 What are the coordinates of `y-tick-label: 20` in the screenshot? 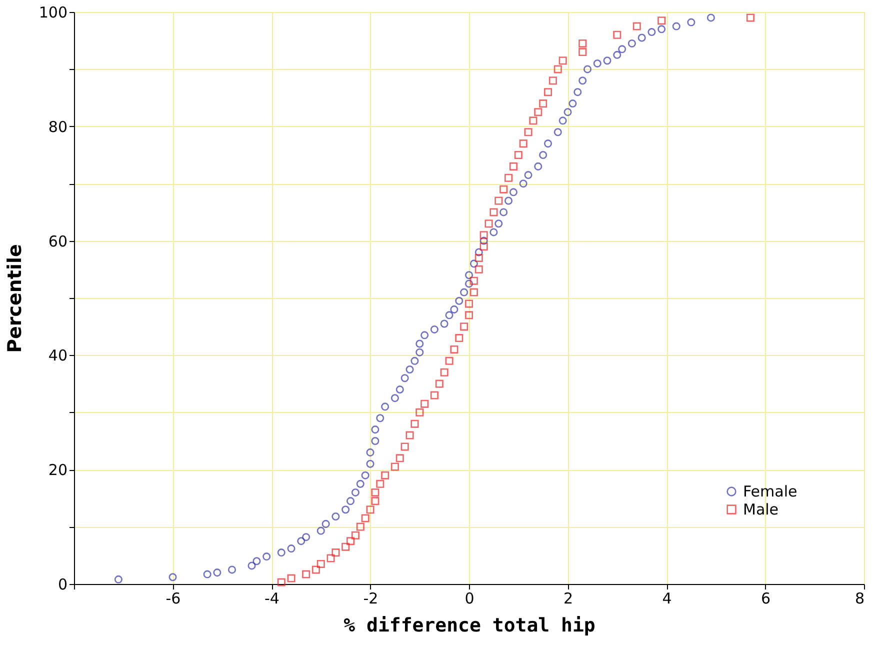 It's located at (58, 470).